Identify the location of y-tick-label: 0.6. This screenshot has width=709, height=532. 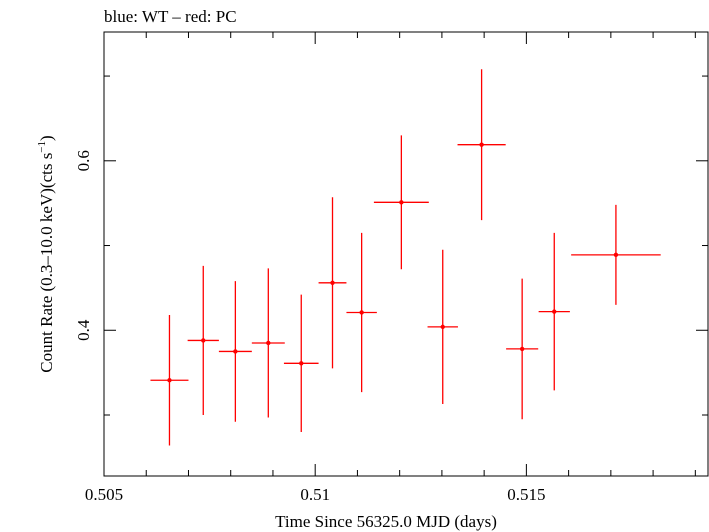
(83, 160).